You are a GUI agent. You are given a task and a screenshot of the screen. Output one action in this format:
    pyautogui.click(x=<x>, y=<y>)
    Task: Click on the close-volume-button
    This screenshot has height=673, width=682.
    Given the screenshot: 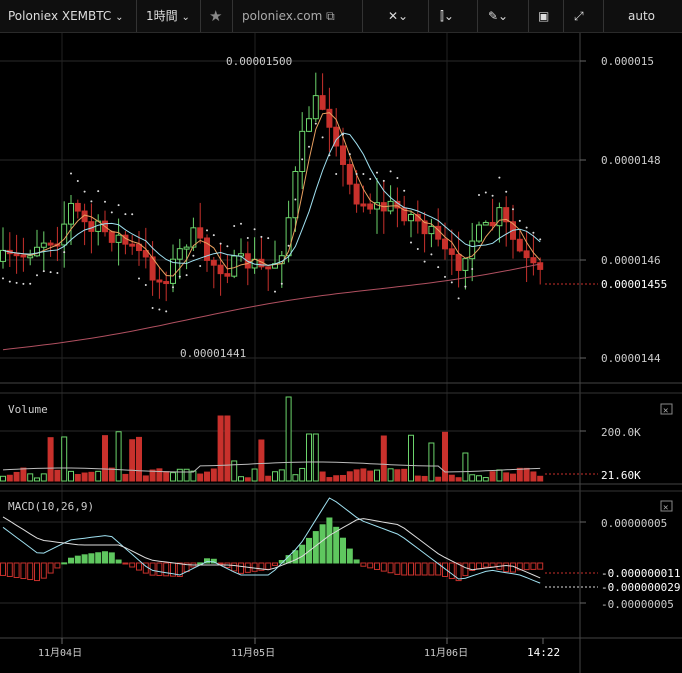 What is the action you would take?
    pyautogui.click(x=666, y=409)
    